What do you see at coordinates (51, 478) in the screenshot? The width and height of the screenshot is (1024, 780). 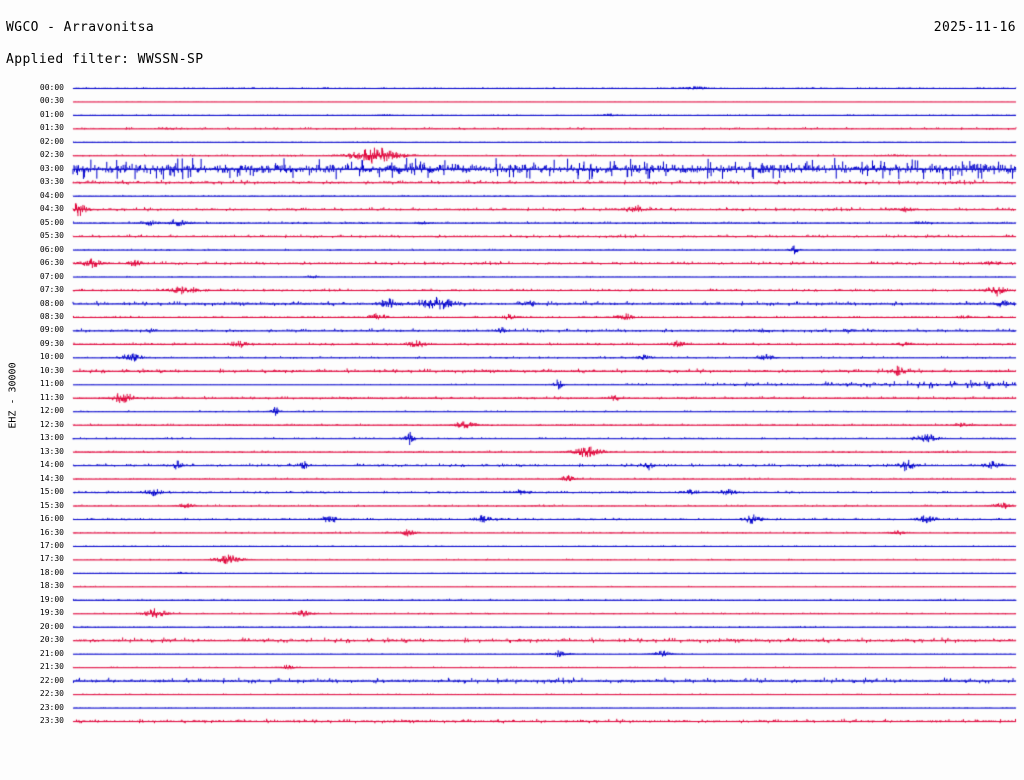 I see `time-tick-label: 14:30` at bounding box center [51, 478].